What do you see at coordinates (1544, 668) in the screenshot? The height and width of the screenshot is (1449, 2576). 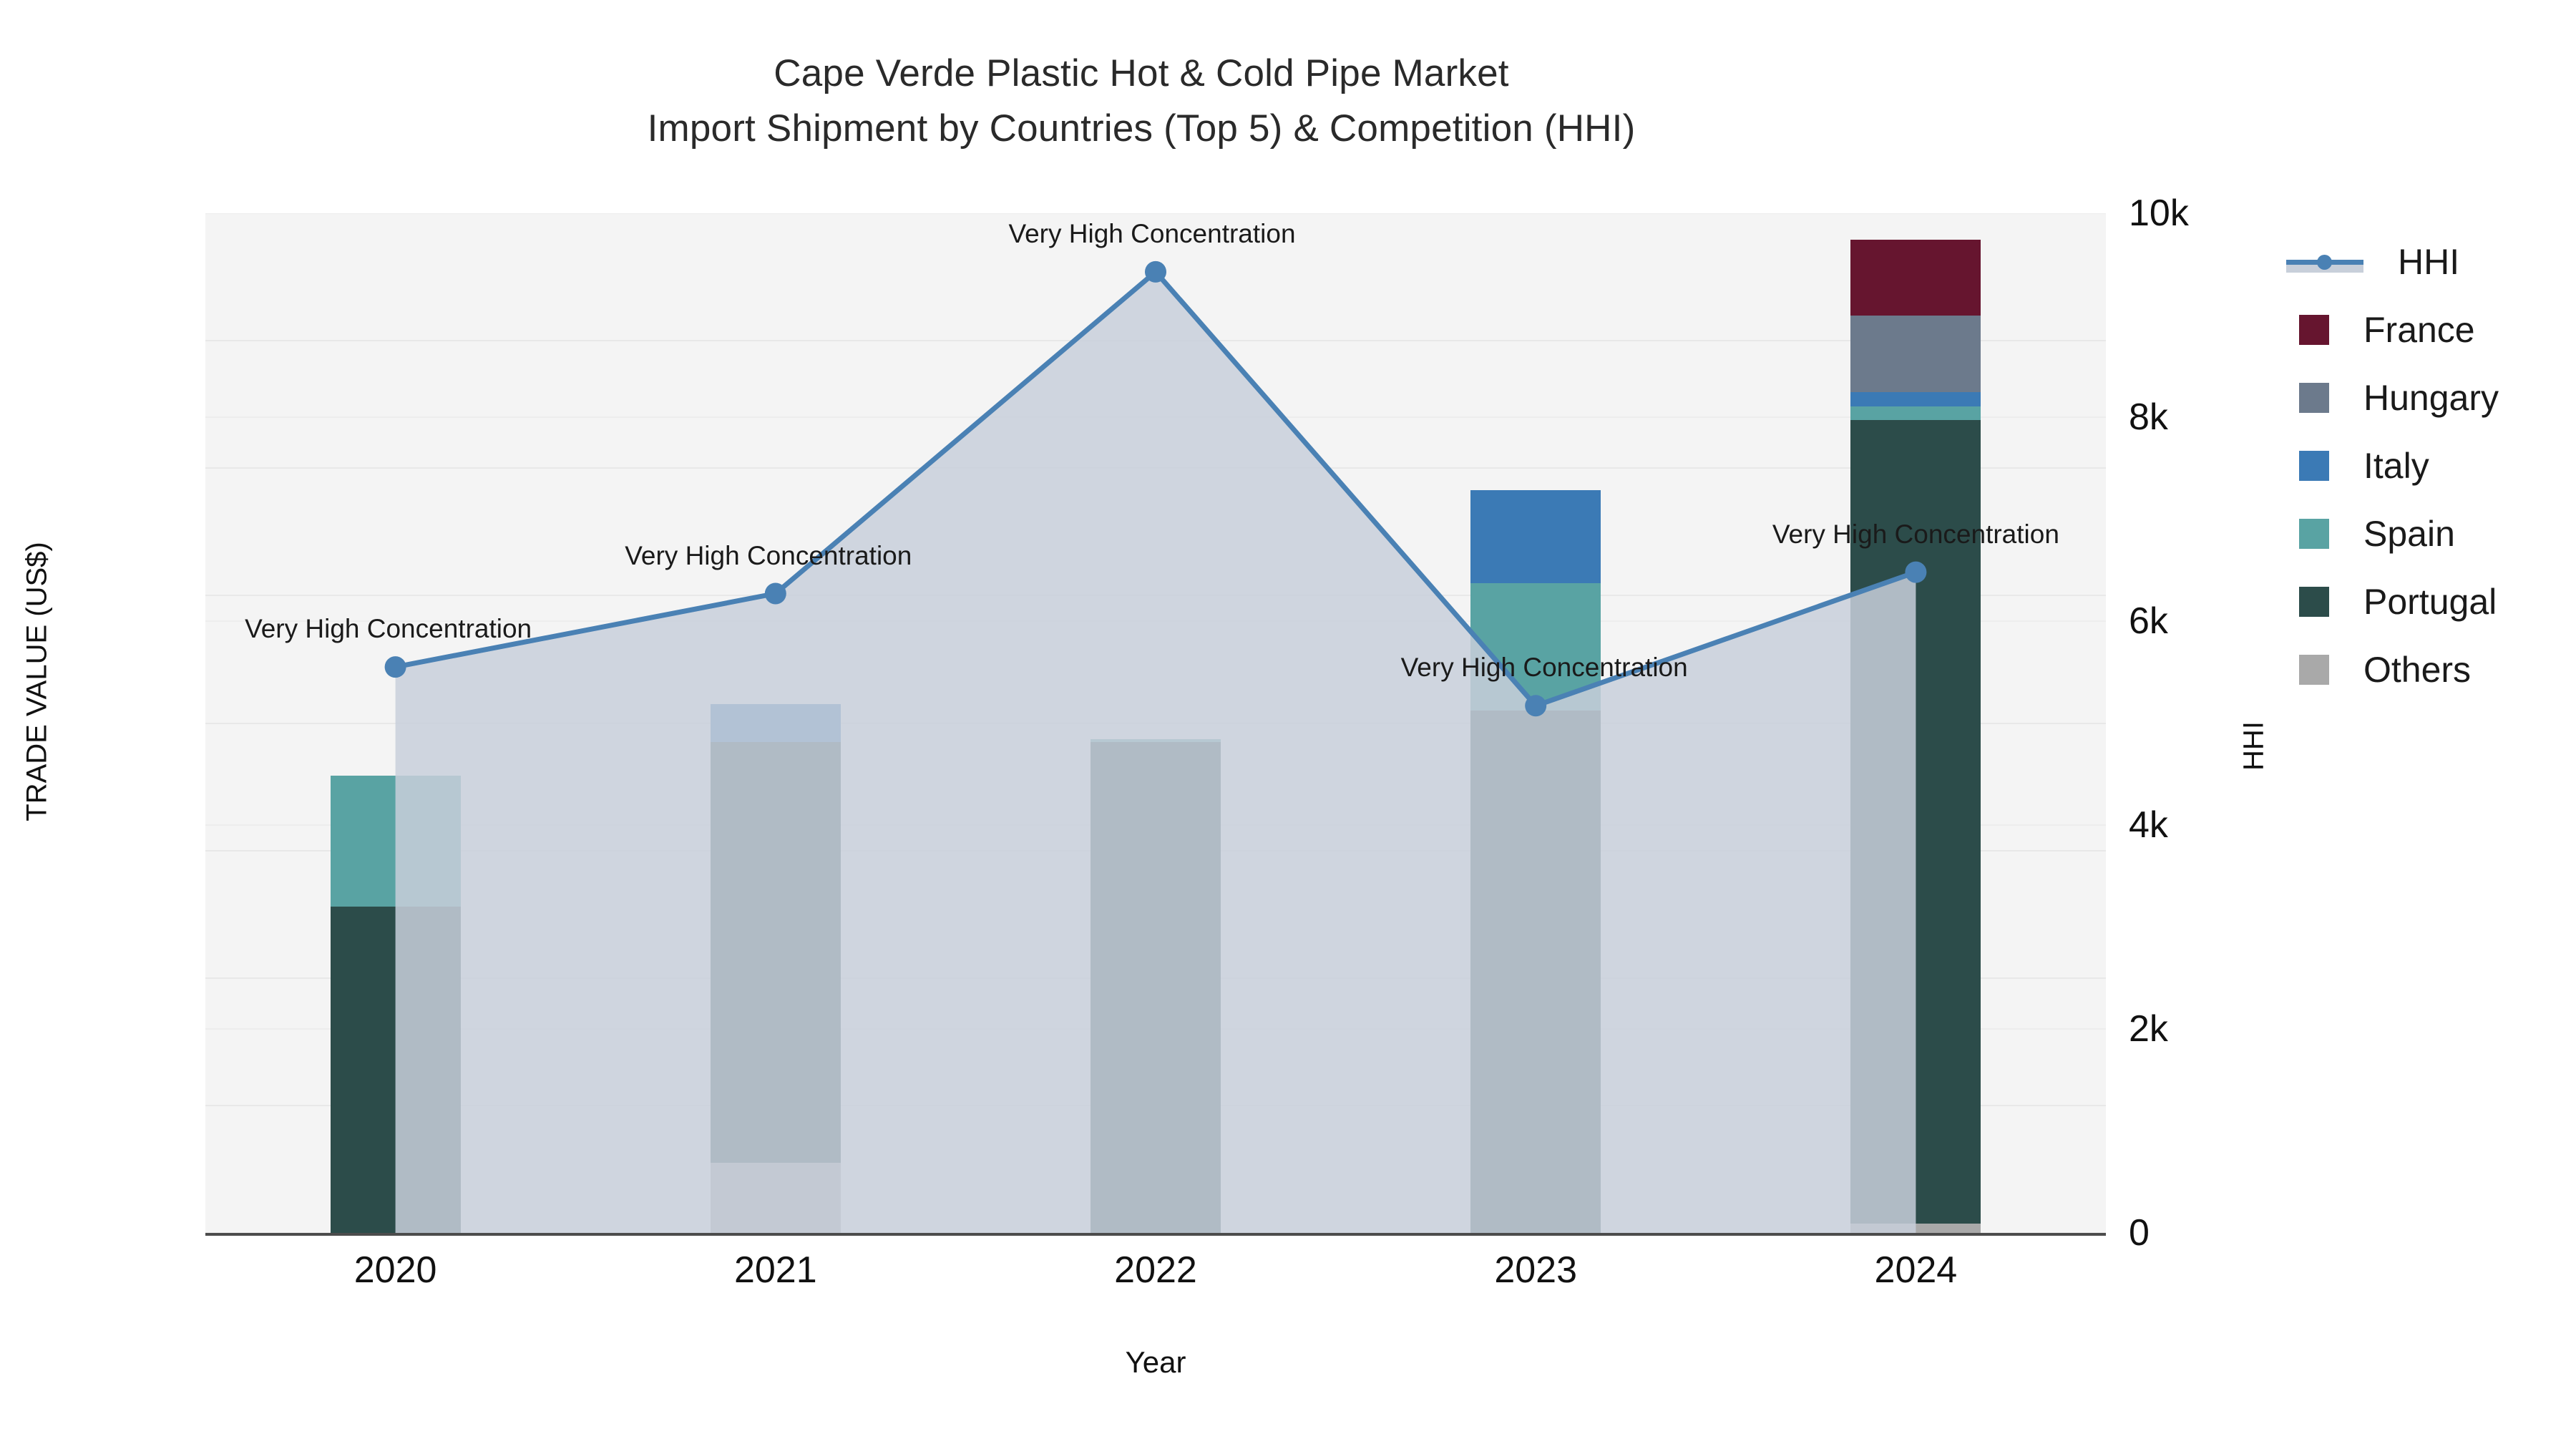 I see `annotation-2023: Very High Concentration` at bounding box center [1544, 668].